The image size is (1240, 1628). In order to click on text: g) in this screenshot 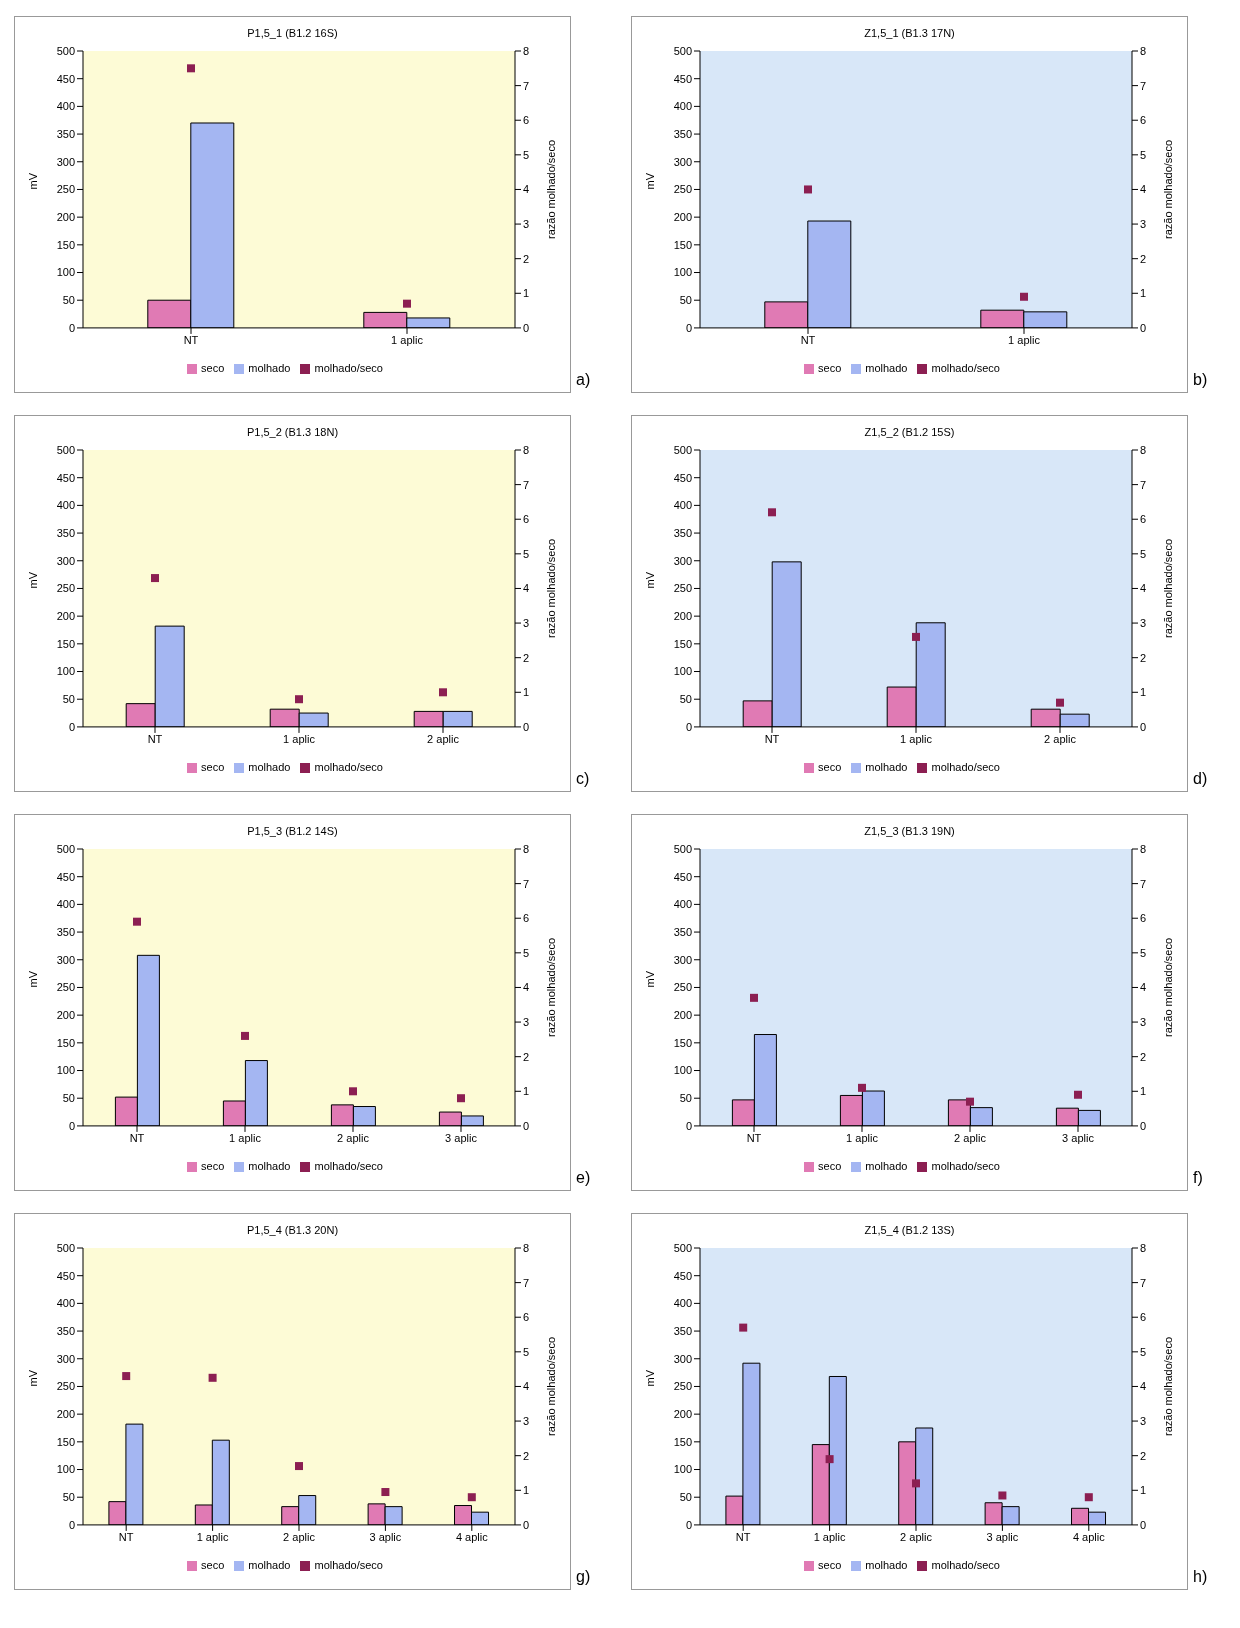, I will do `click(583, 1577)`.